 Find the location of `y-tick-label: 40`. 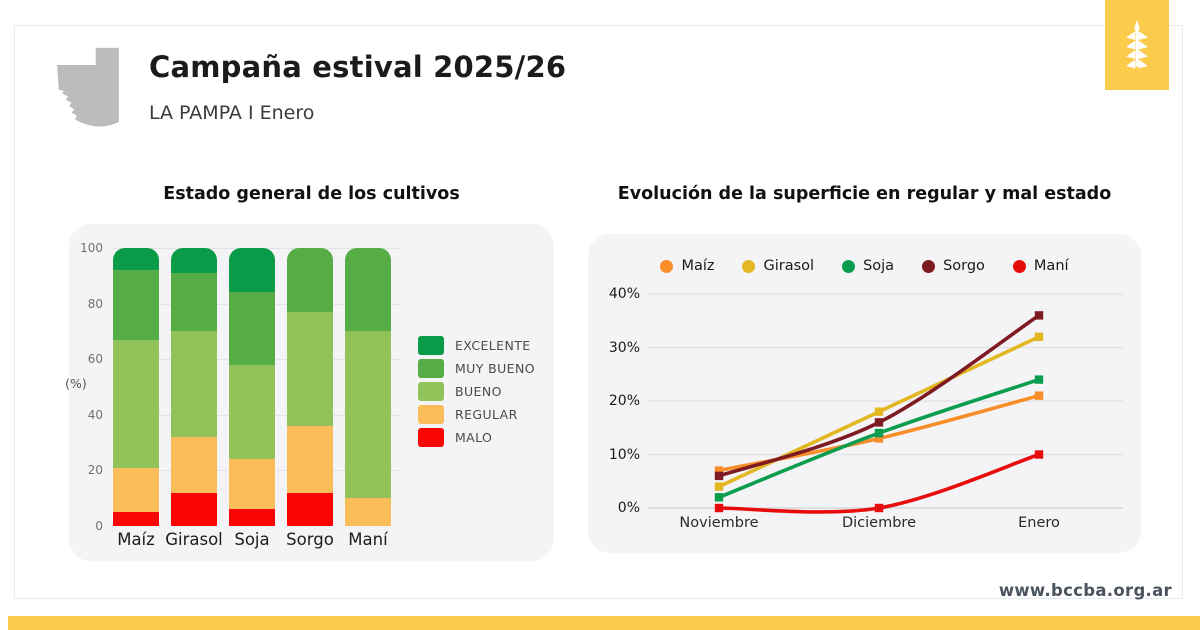

y-tick-label: 40 is located at coordinates (95, 414).